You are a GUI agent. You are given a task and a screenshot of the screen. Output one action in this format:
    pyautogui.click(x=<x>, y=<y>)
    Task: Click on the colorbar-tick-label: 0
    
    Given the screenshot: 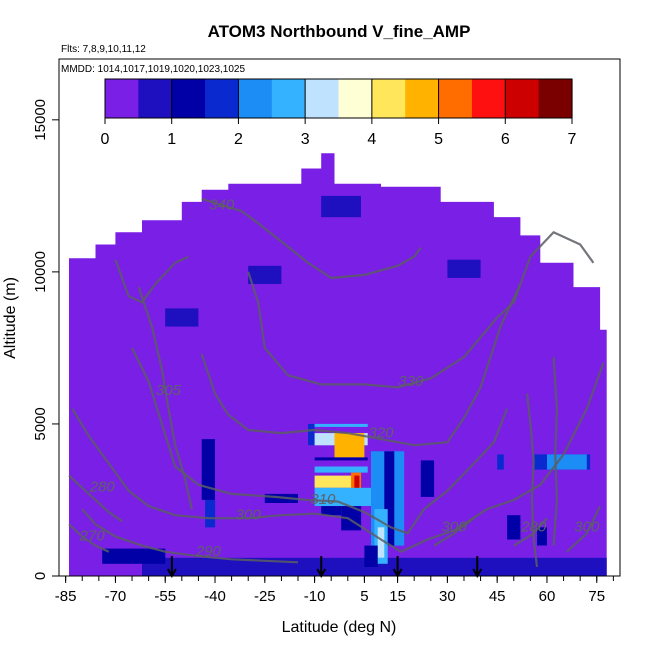 What is the action you would take?
    pyautogui.click(x=105, y=139)
    